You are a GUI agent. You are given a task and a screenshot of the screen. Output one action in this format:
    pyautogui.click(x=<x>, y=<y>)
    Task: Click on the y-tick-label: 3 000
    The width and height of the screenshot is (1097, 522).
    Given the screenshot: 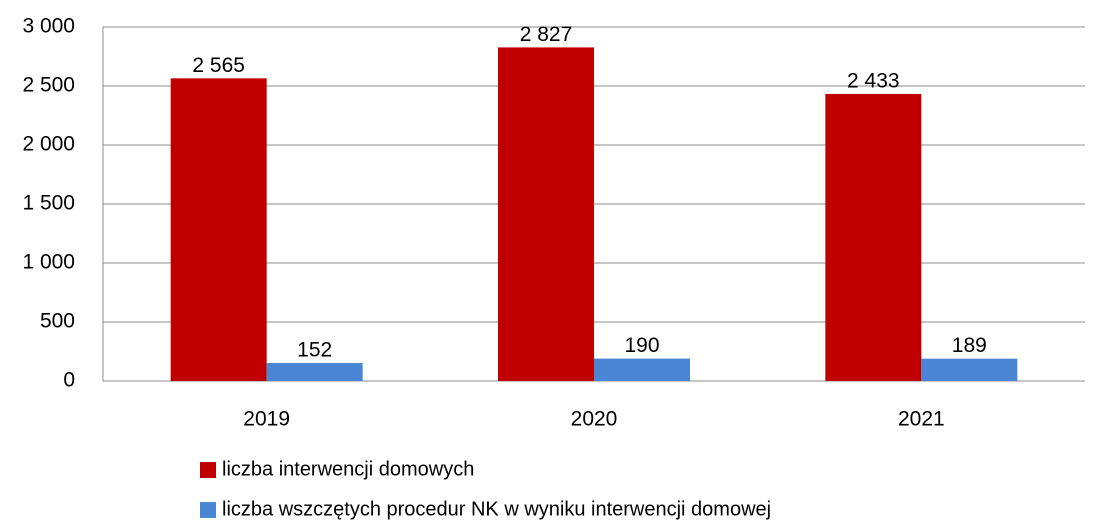 What is the action you would take?
    pyautogui.click(x=48, y=26)
    